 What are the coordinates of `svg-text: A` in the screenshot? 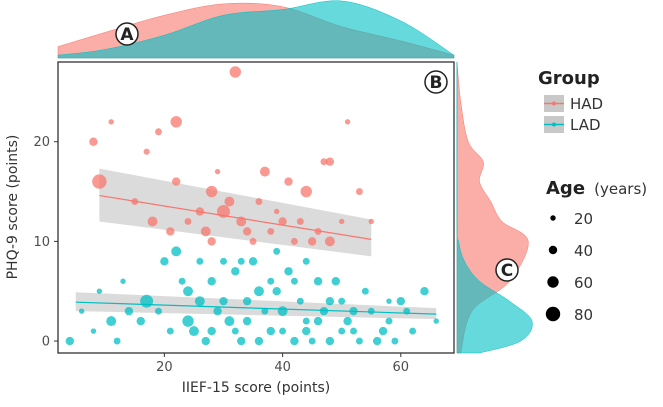 It's located at (127, 35).